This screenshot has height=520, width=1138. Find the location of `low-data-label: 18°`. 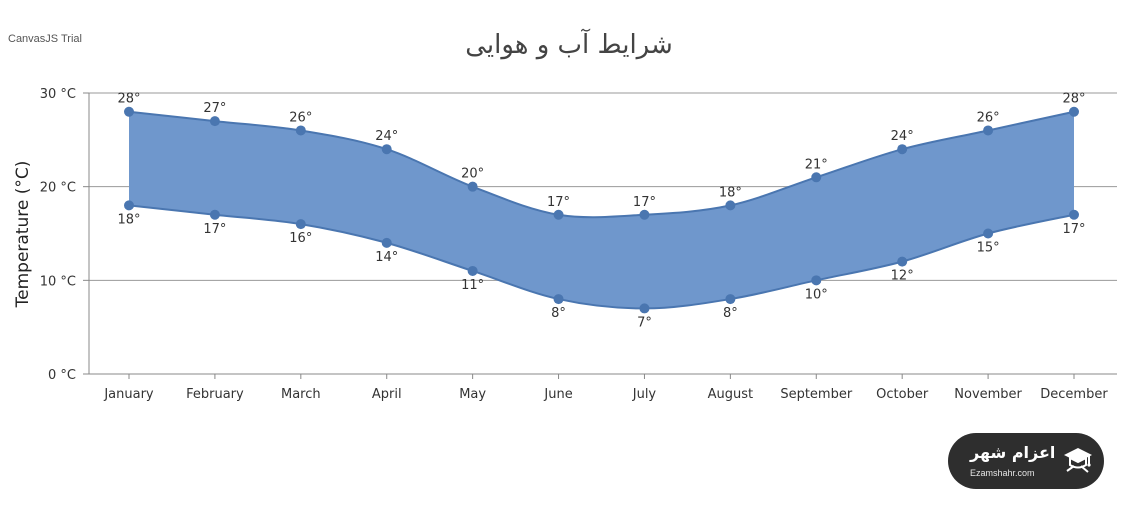

low-data-label: 18° is located at coordinates (128, 219).